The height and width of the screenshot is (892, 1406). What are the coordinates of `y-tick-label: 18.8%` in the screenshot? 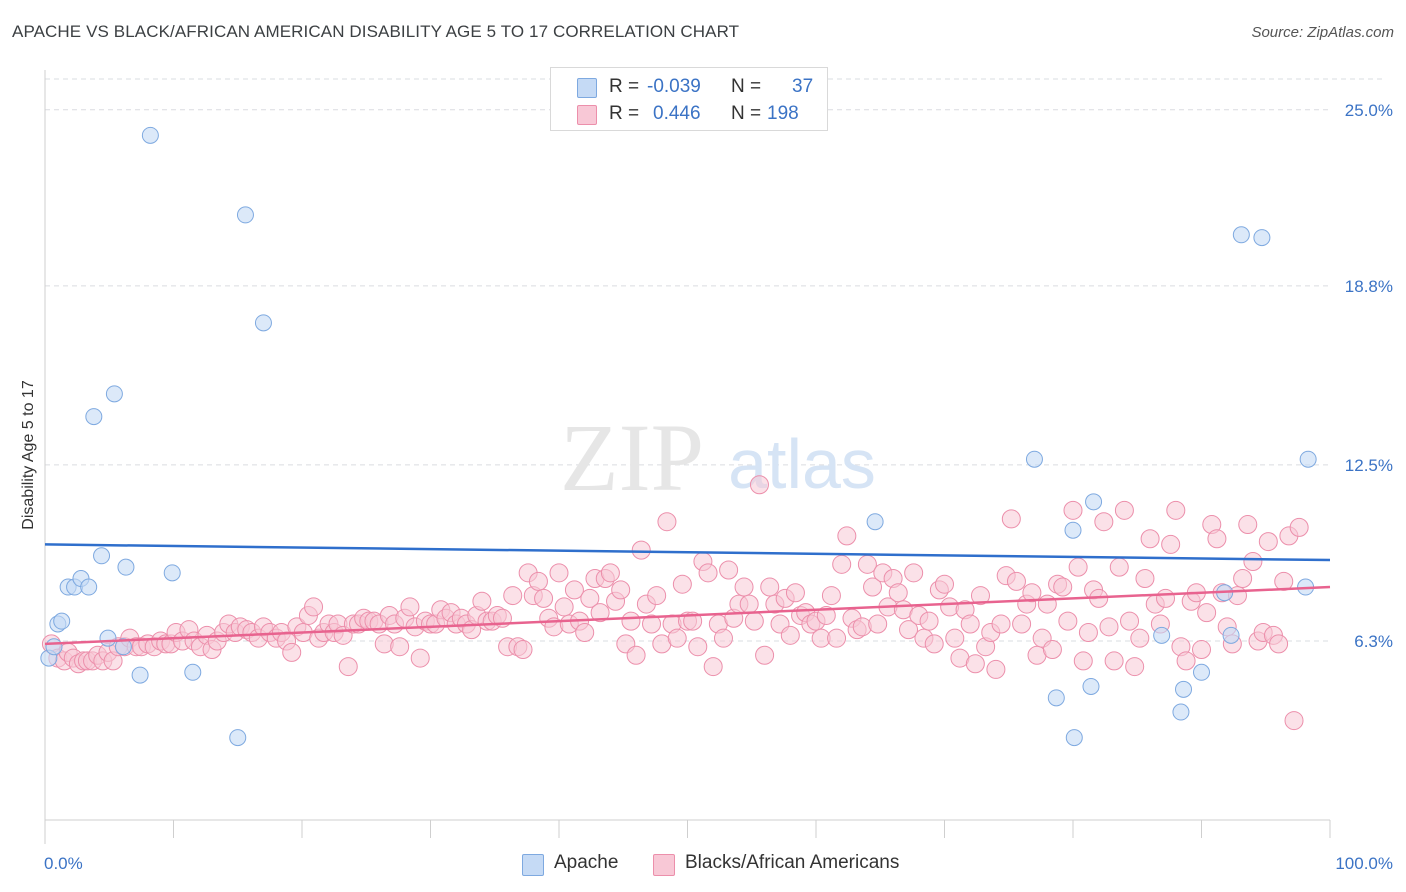 It's located at (1369, 286).